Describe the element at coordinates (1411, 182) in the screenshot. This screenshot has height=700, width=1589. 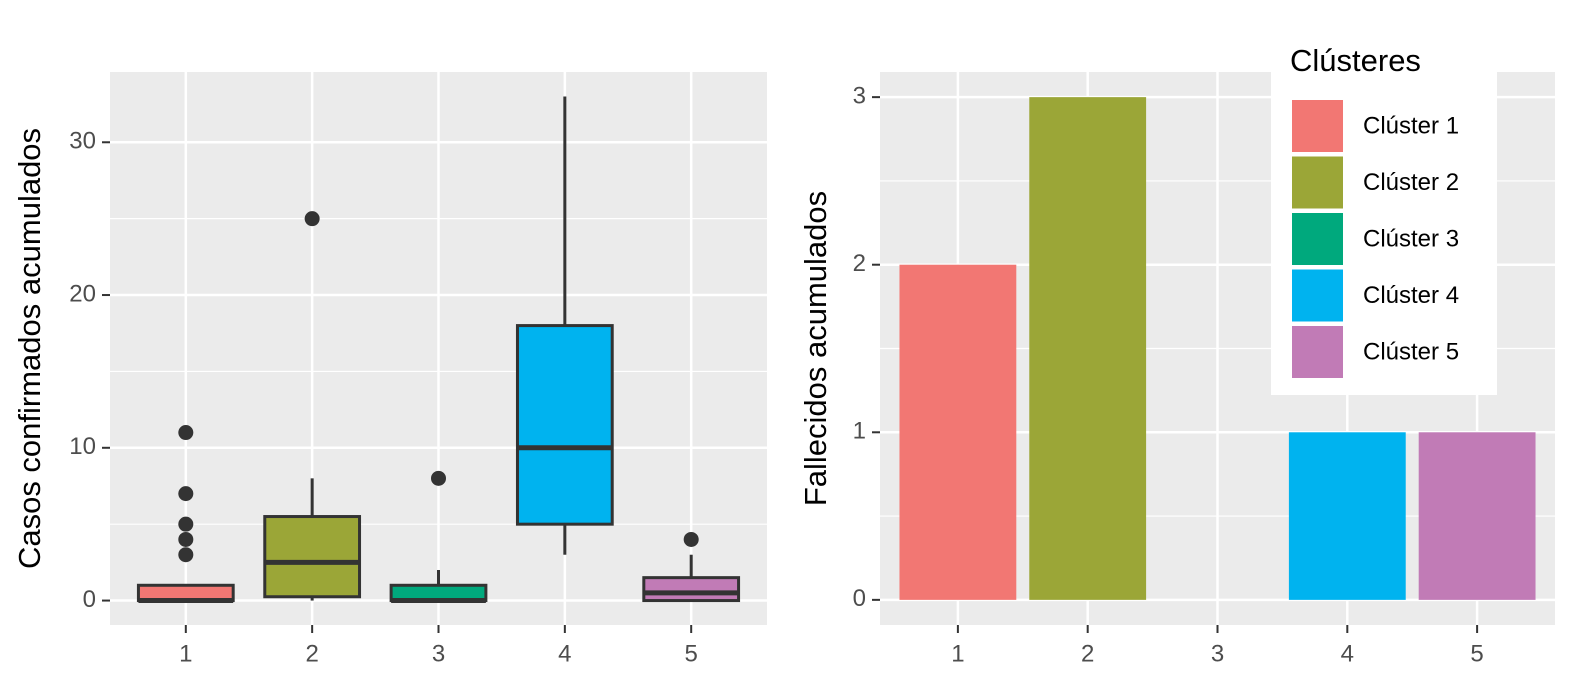
I see `legend-label: Clúster 2` at that location.